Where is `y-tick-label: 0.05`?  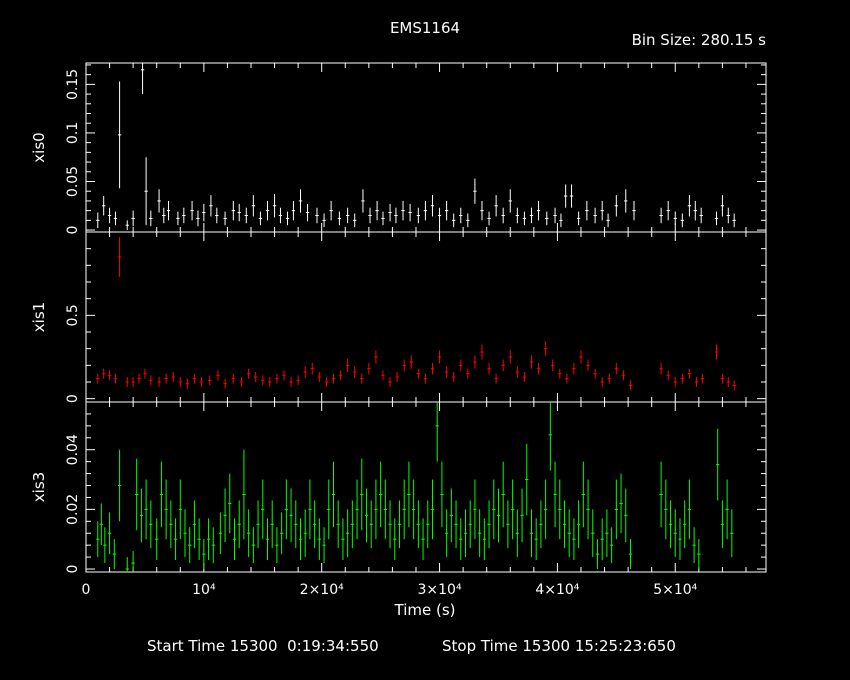 y-tick-label: 0.05 is located at coordinates (73, 181).